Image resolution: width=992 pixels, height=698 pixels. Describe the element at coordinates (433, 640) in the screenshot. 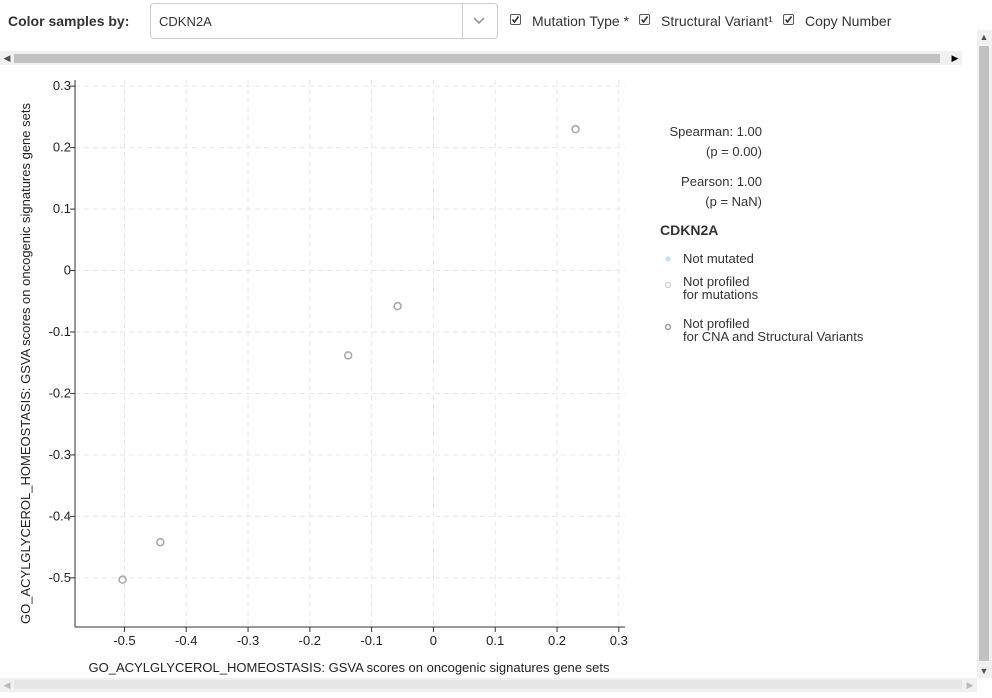

I see `x-tick-label: 0` at that location.